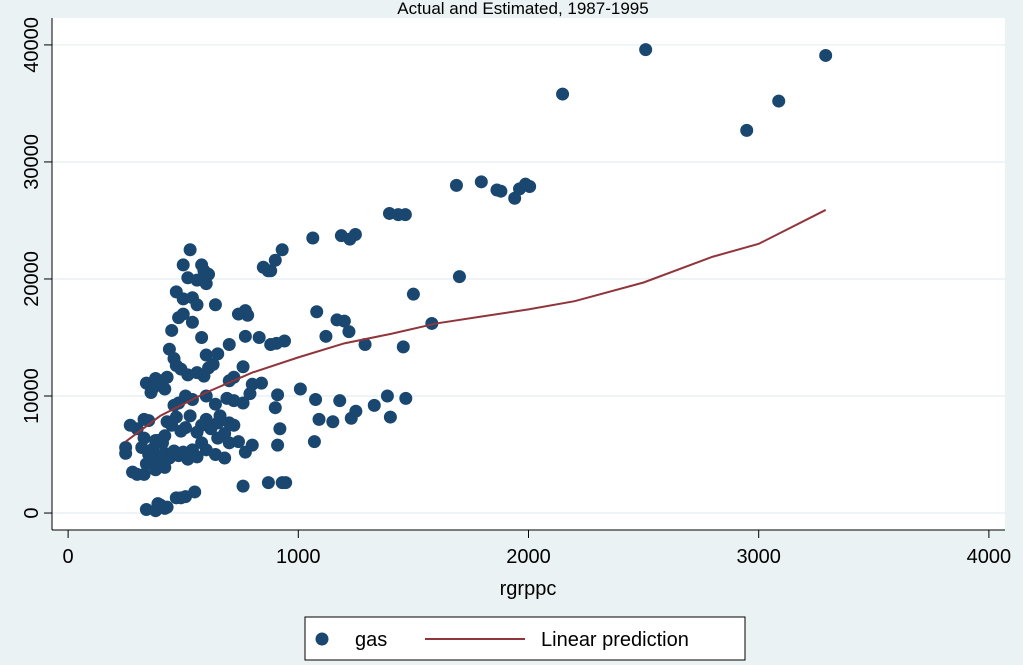 This screenshot has width=1023, height=665. Describe the element at coordinates (32, 162) in the screenshot. I see `y-tick-label: 30000` at that location.